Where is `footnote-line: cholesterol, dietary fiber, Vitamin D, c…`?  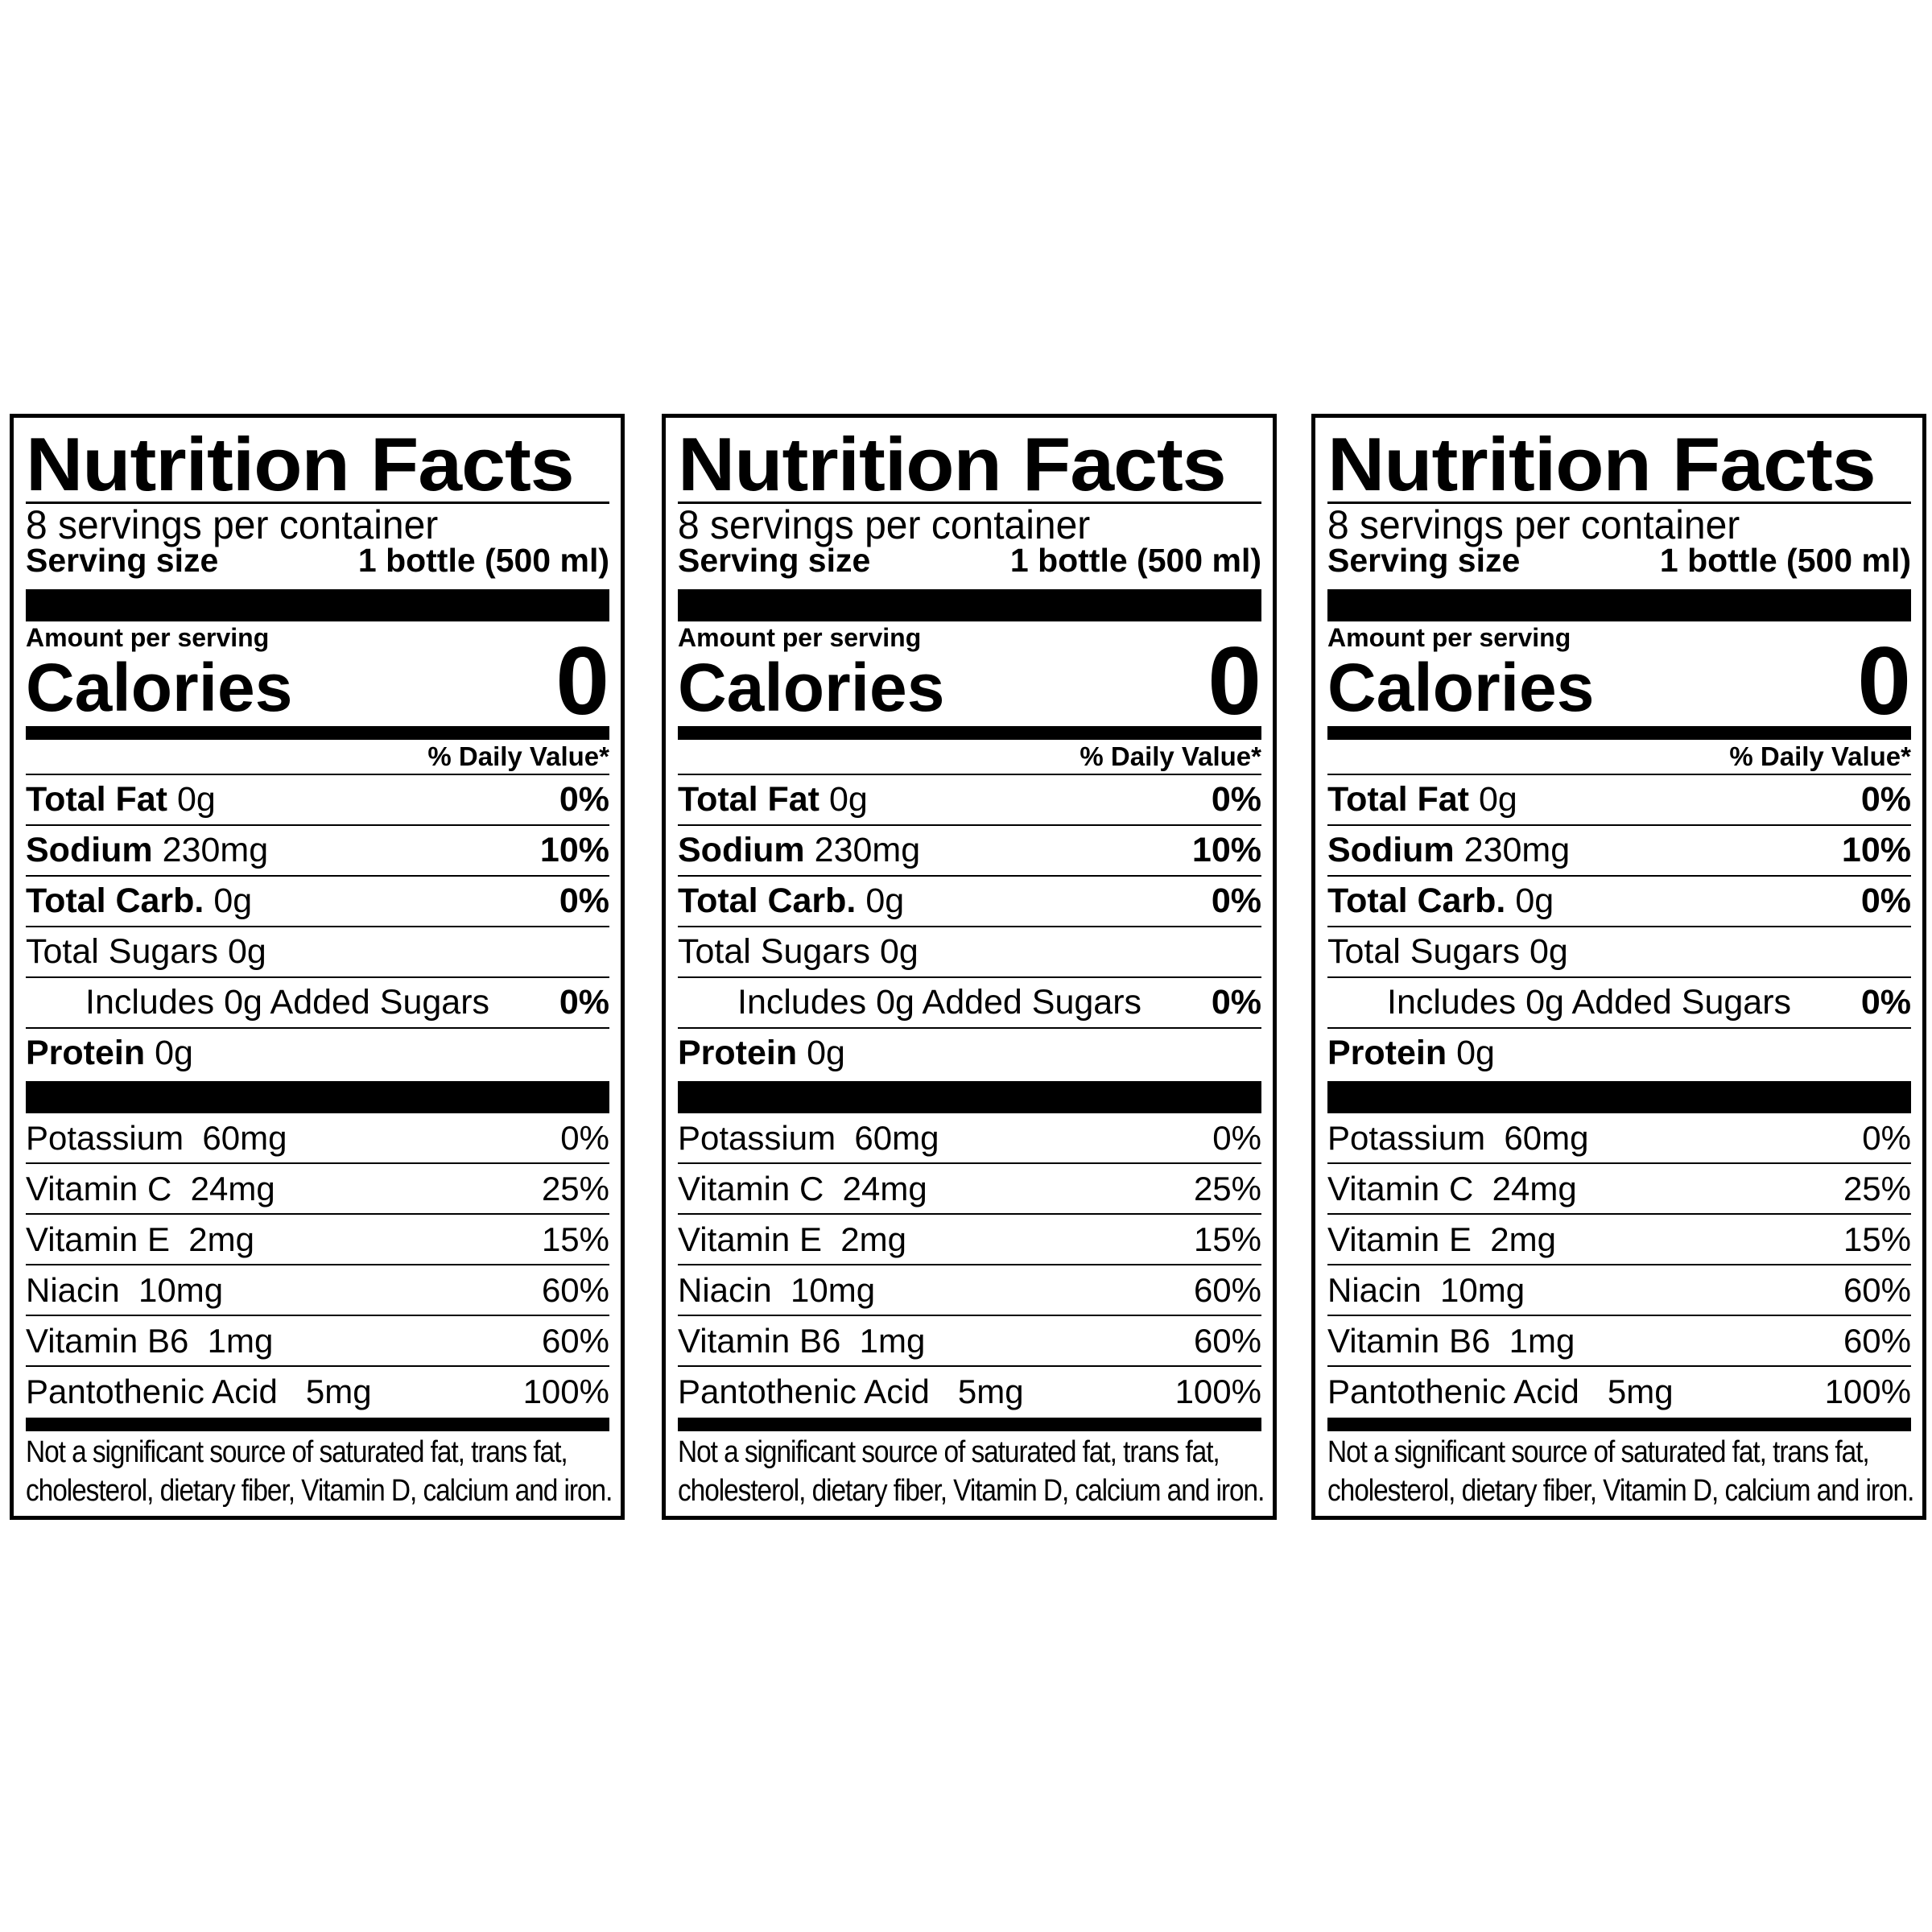
footnote-line: cholesterol, dietary fiber, Vitamin D, c… is located at coordinates (319, 1491).